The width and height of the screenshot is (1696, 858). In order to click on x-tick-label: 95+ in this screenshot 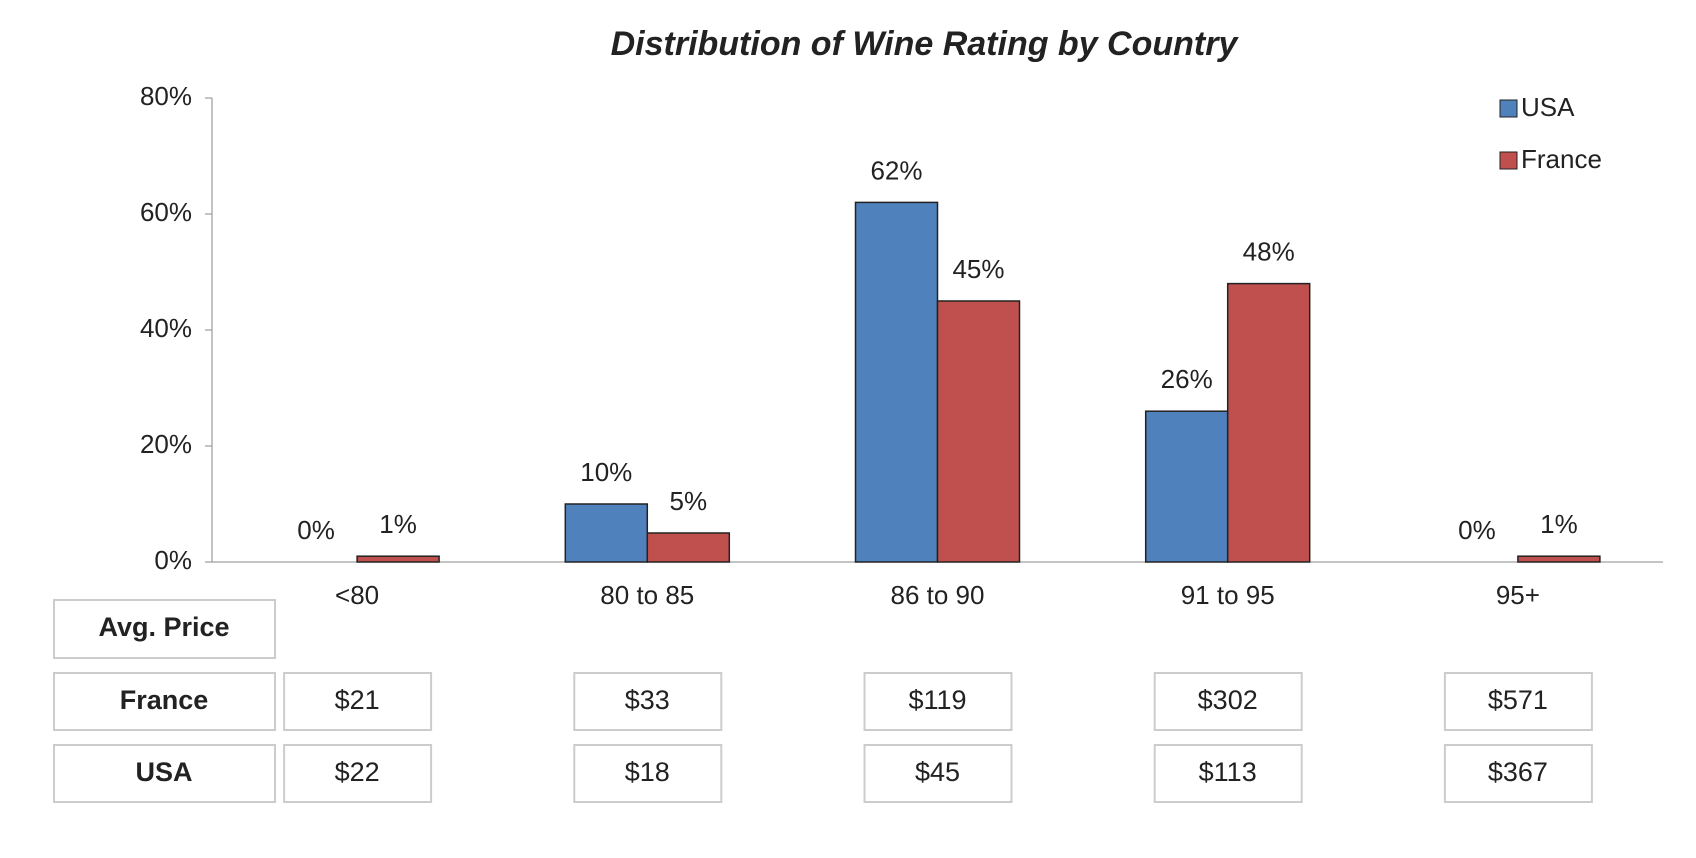, I will do `click(1518, 595)`.